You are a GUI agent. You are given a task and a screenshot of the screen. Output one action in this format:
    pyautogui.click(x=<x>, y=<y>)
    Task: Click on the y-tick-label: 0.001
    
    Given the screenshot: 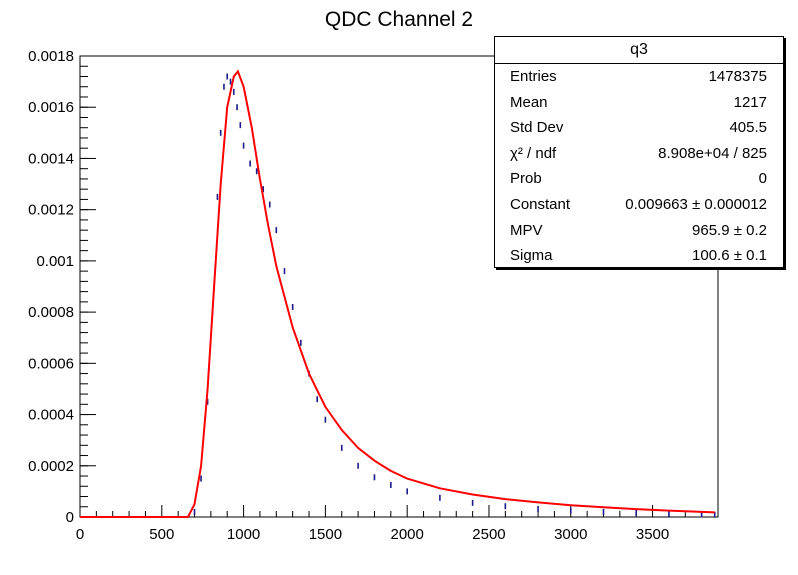 What is the action you would take?
    pyautogui.click(x=55, y=261)
    